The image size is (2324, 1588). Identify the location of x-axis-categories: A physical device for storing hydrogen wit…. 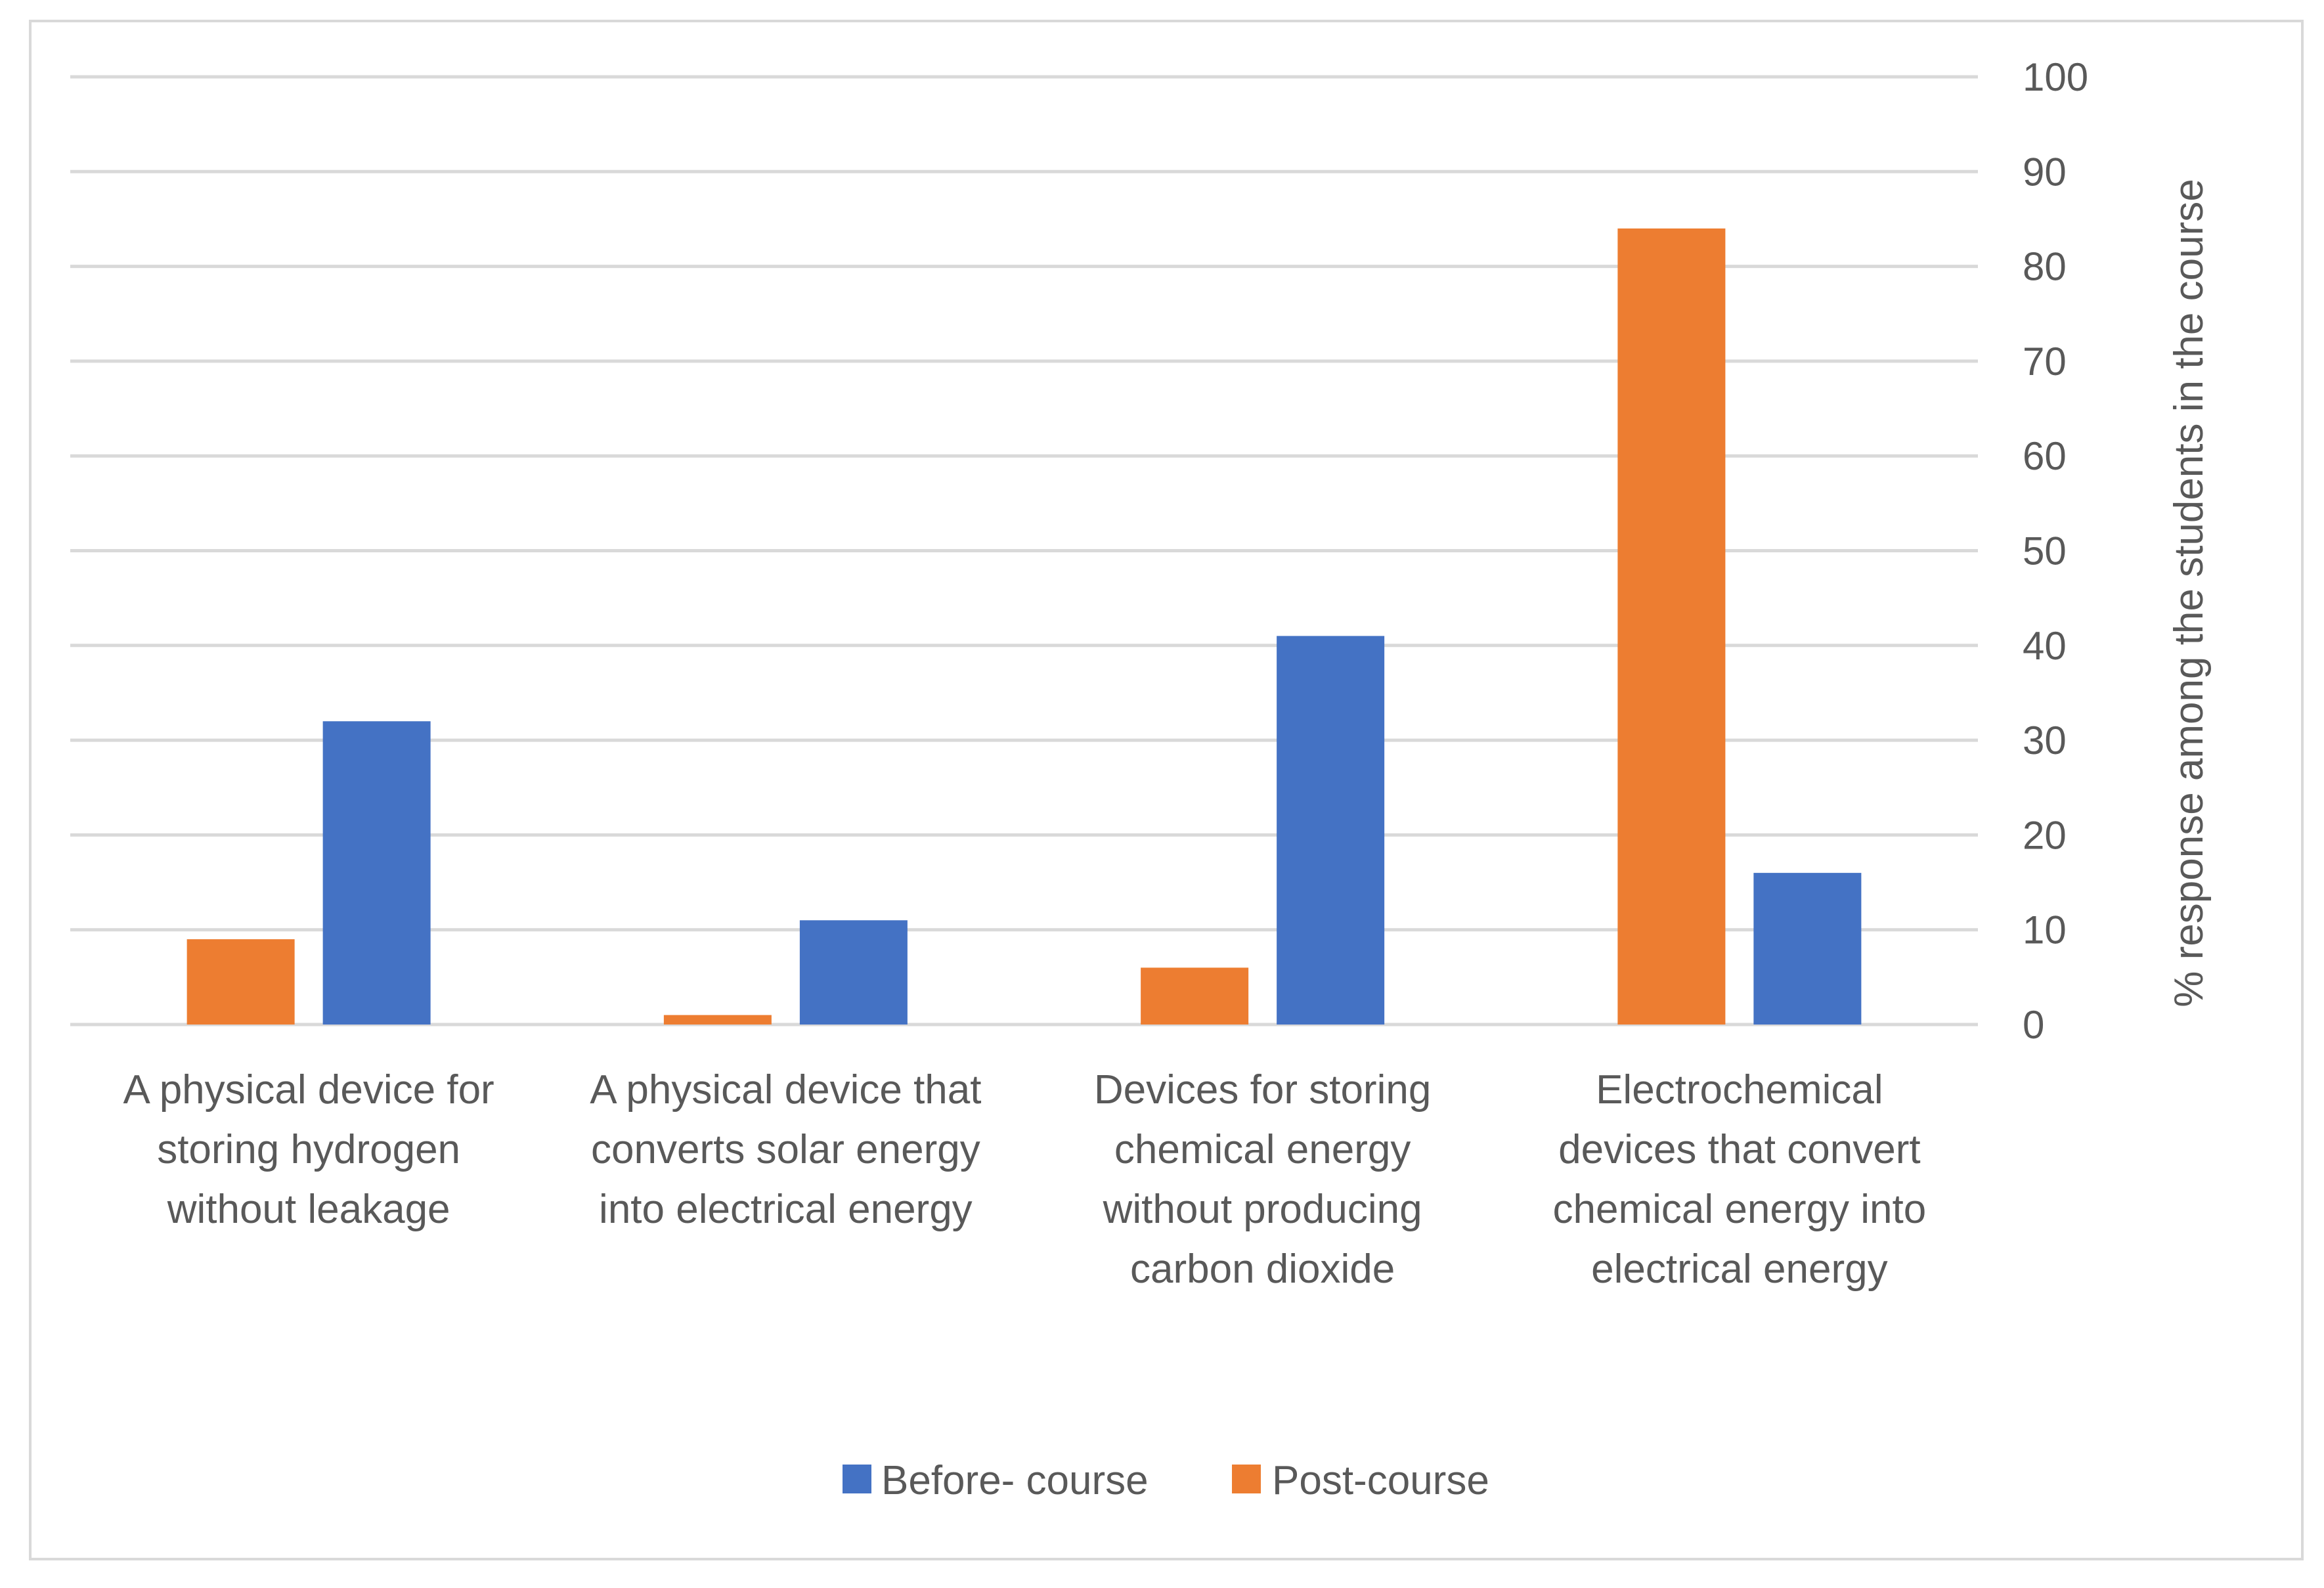
(1025, 1179).